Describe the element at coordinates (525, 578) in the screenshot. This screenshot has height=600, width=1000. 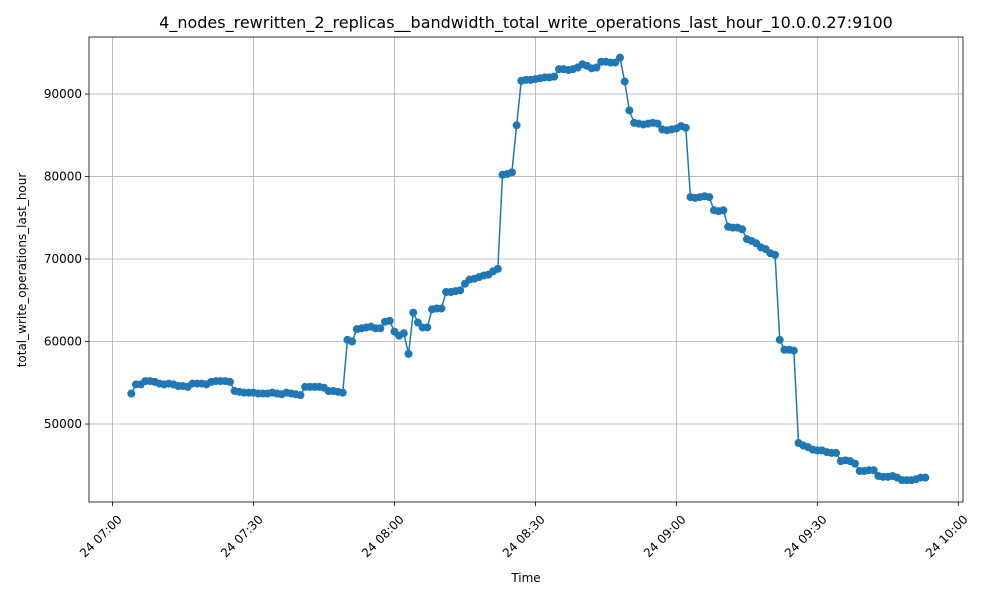
I see `x-axis-label: Time` at that location.